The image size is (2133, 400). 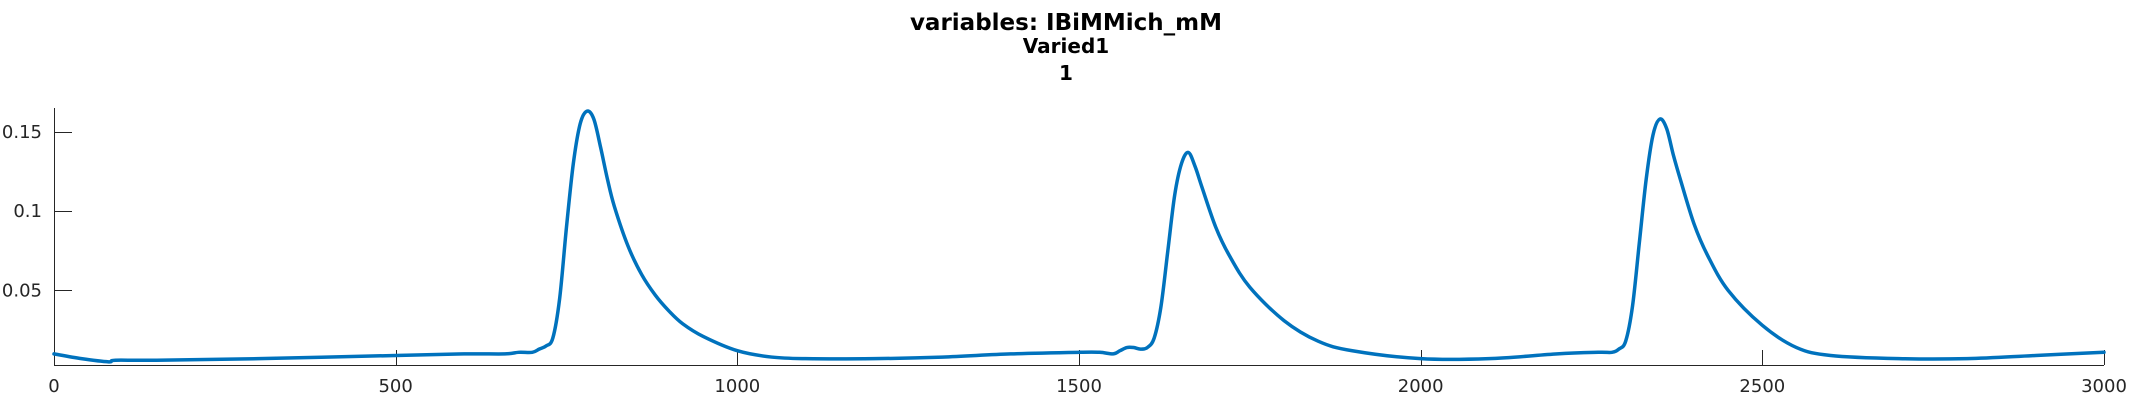 I want to click on y-tick-label: 0.05, so click(x=22, y=290).